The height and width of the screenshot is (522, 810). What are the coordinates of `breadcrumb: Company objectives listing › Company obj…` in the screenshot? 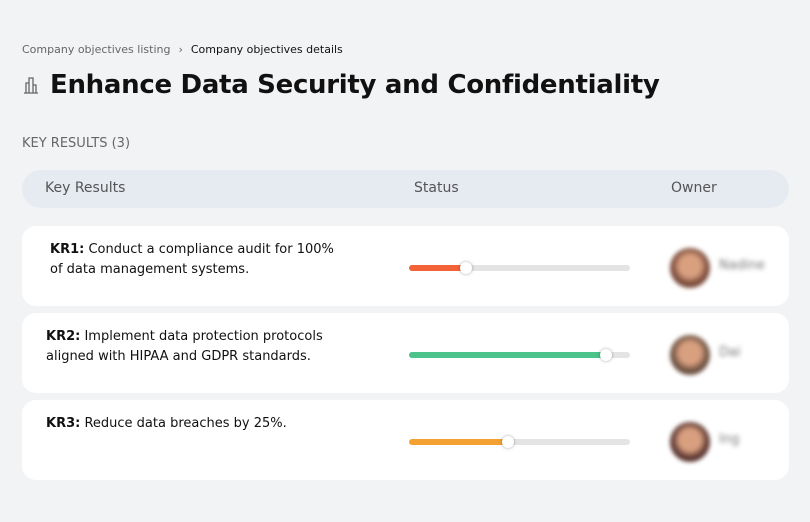 It's located at (182, 49).